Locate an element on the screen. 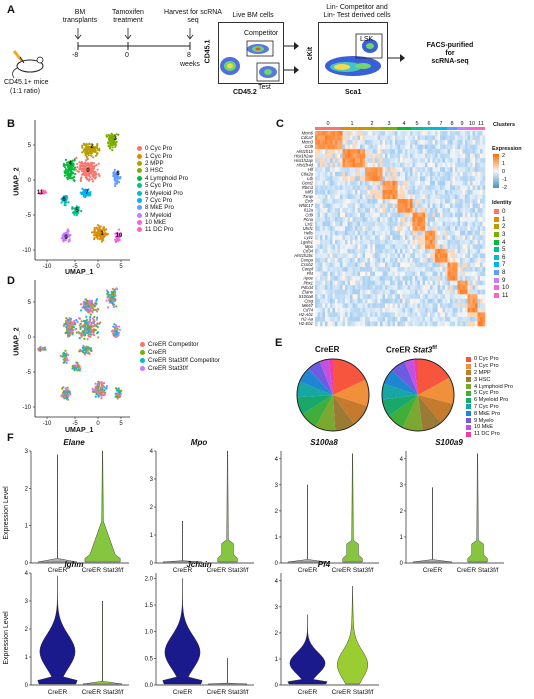 The image size is (534, 699). legend-e-item: 0 Cyc Pro is located at coordinates (489, 359).